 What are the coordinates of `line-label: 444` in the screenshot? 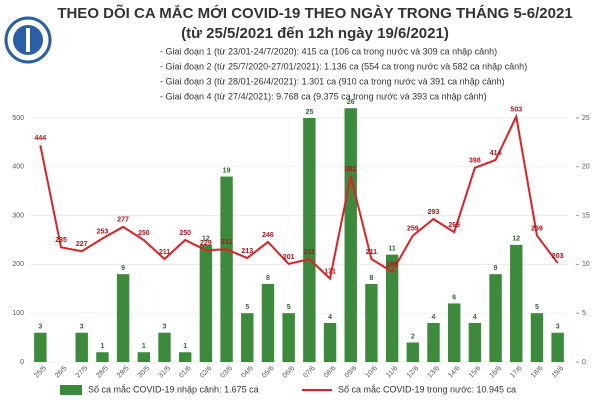 It's located at (41, 138).